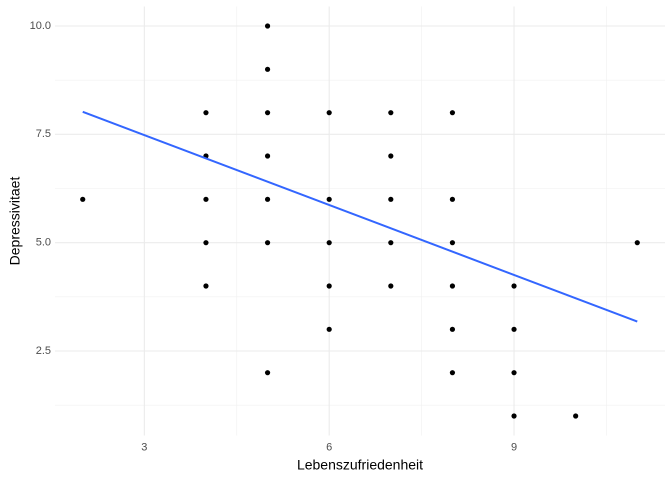 The height and width of the screenshot is (480, 672). Describe the element at coordinates (514, 447) in the screenshot. I see `x-tick-label: 9` at that location.